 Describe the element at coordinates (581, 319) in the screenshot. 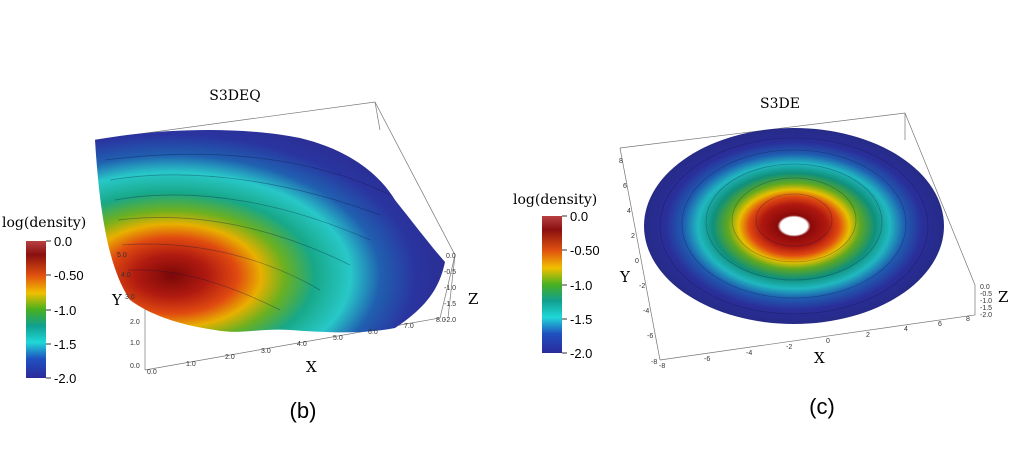

I see `panel-c-colorbar-tick: -1.5` at that location.